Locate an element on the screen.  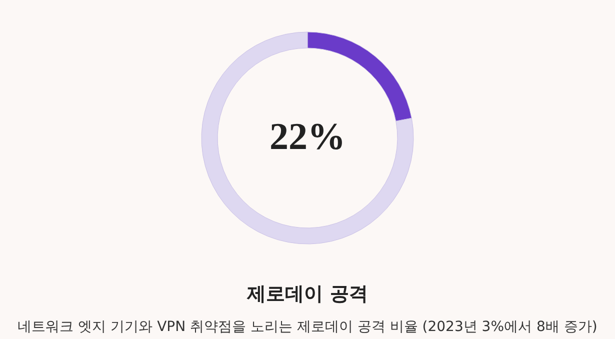
data-label: 22% is located at coordinates (308, 137).